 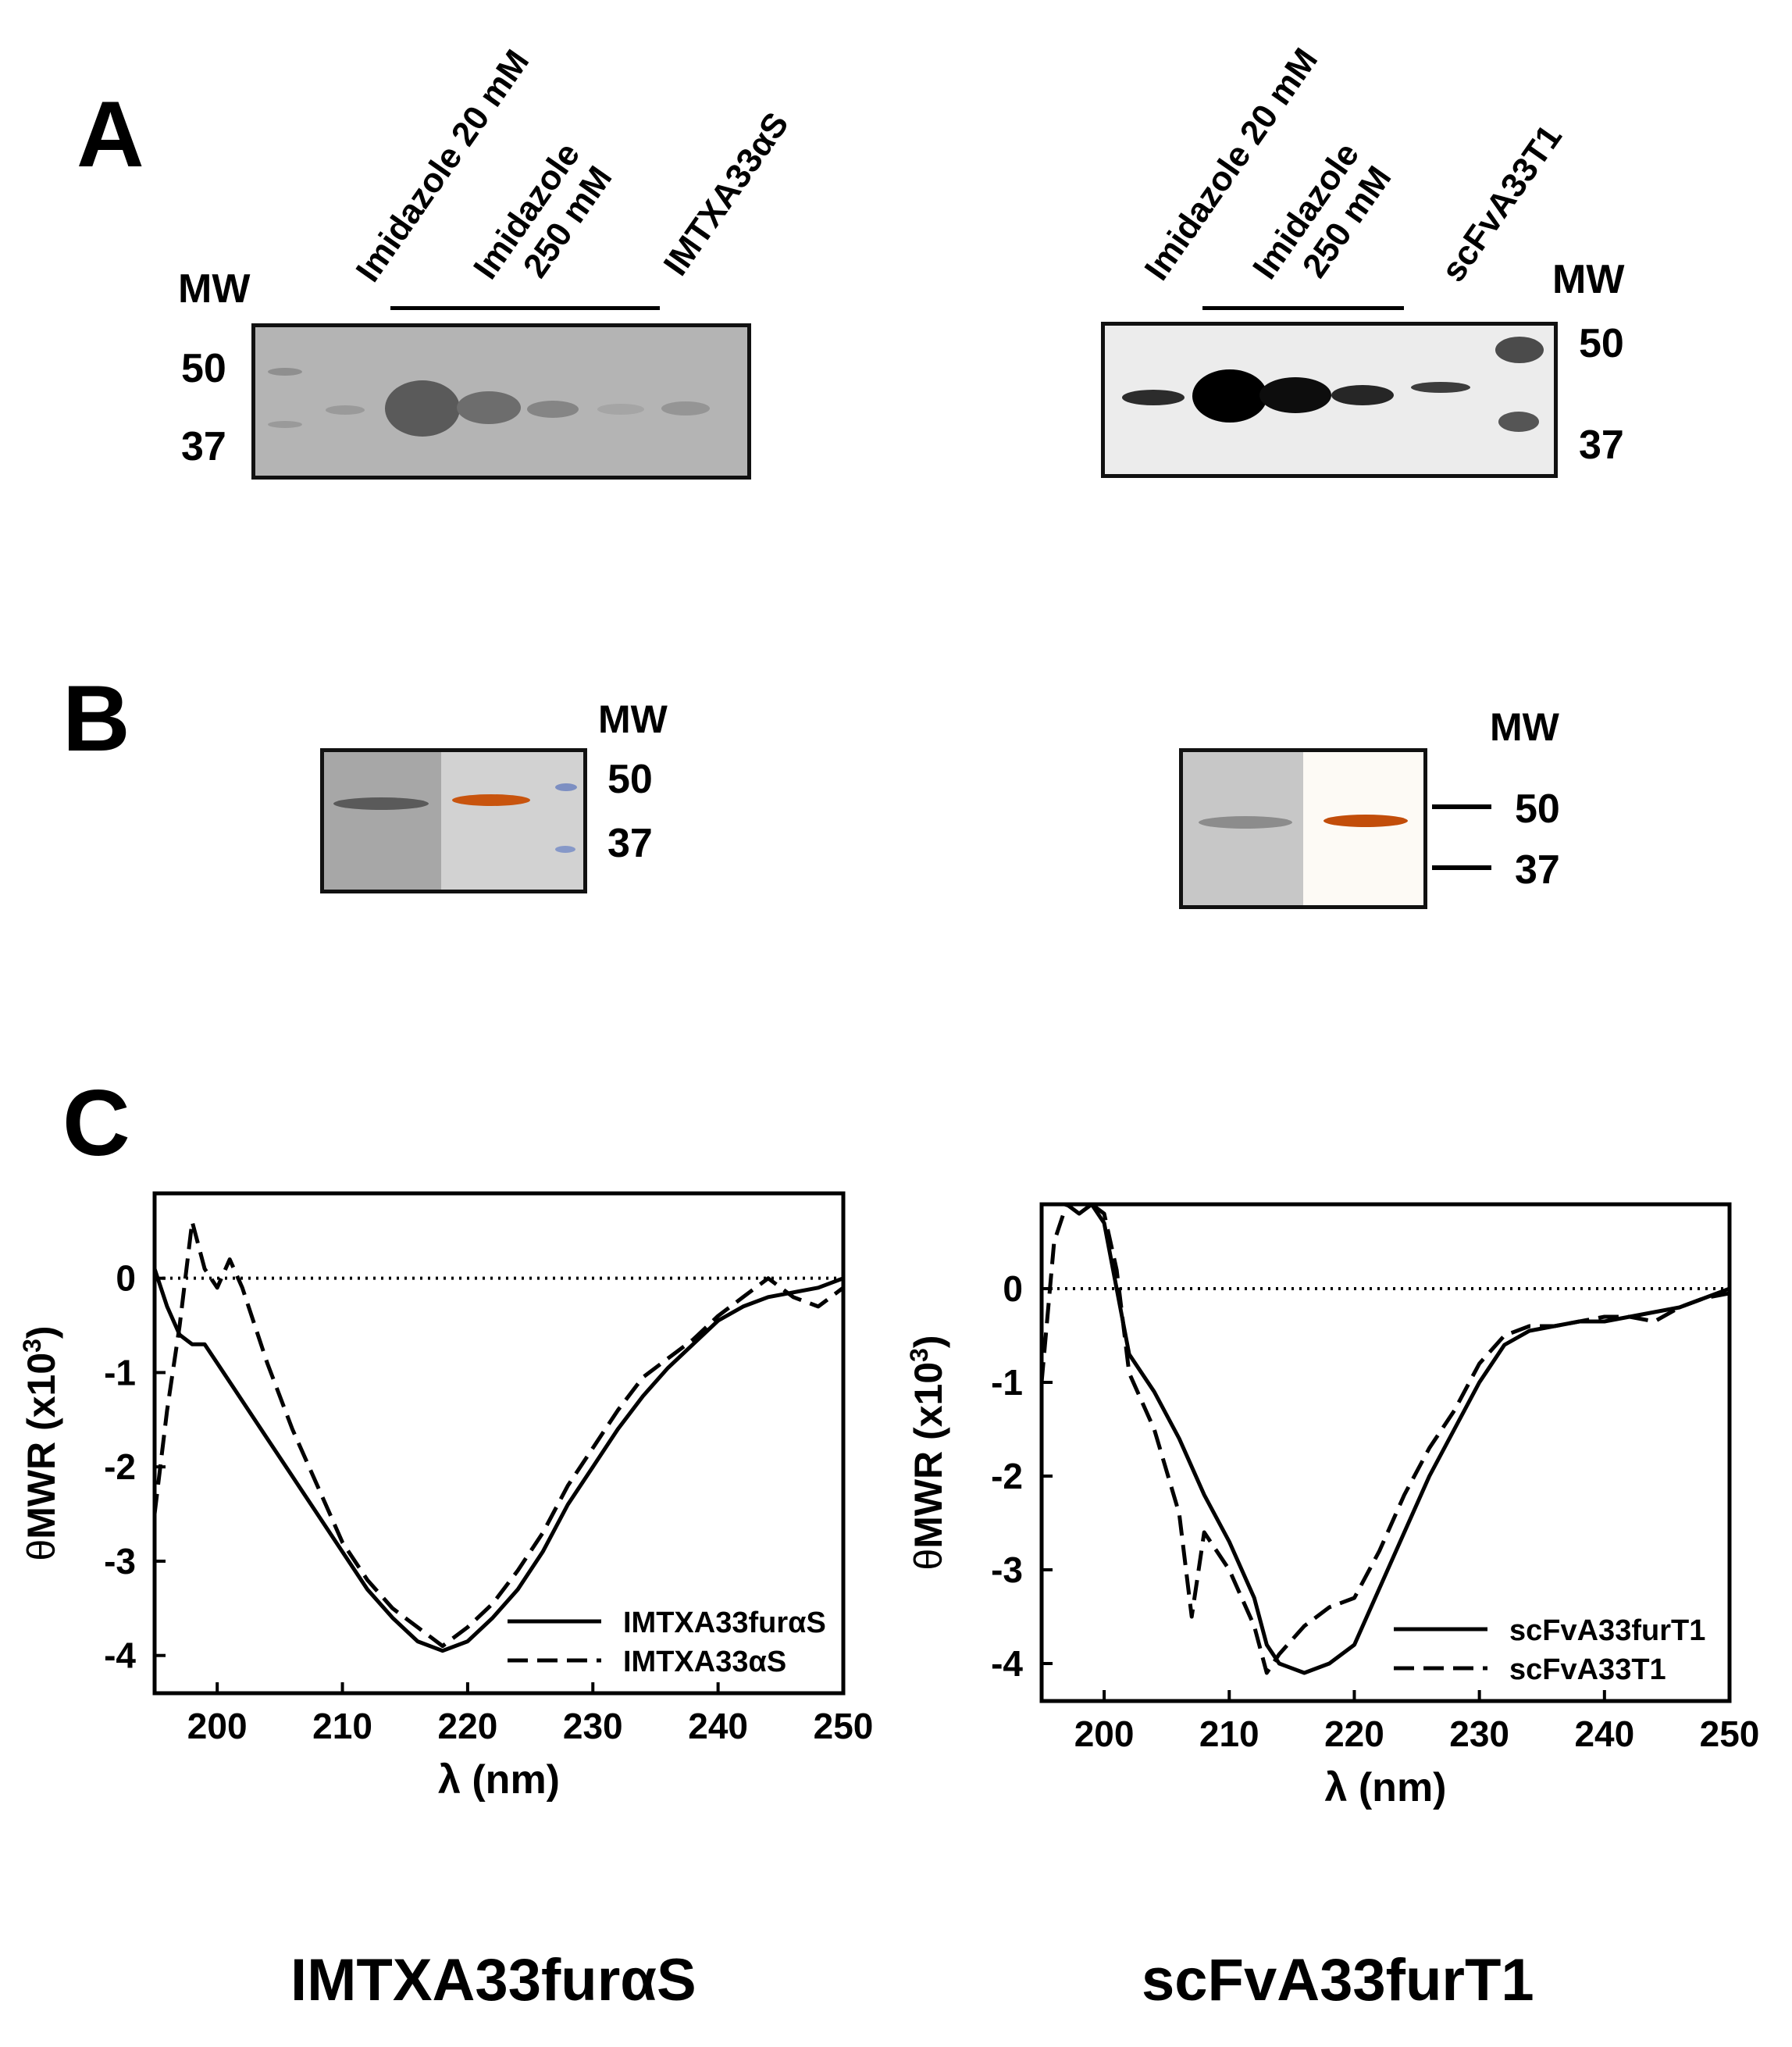 What do you see at coordinates (633, 719) in the screenshot?
I see `panel-b-left-mw-header: MW` at bounding box center [633, 719].